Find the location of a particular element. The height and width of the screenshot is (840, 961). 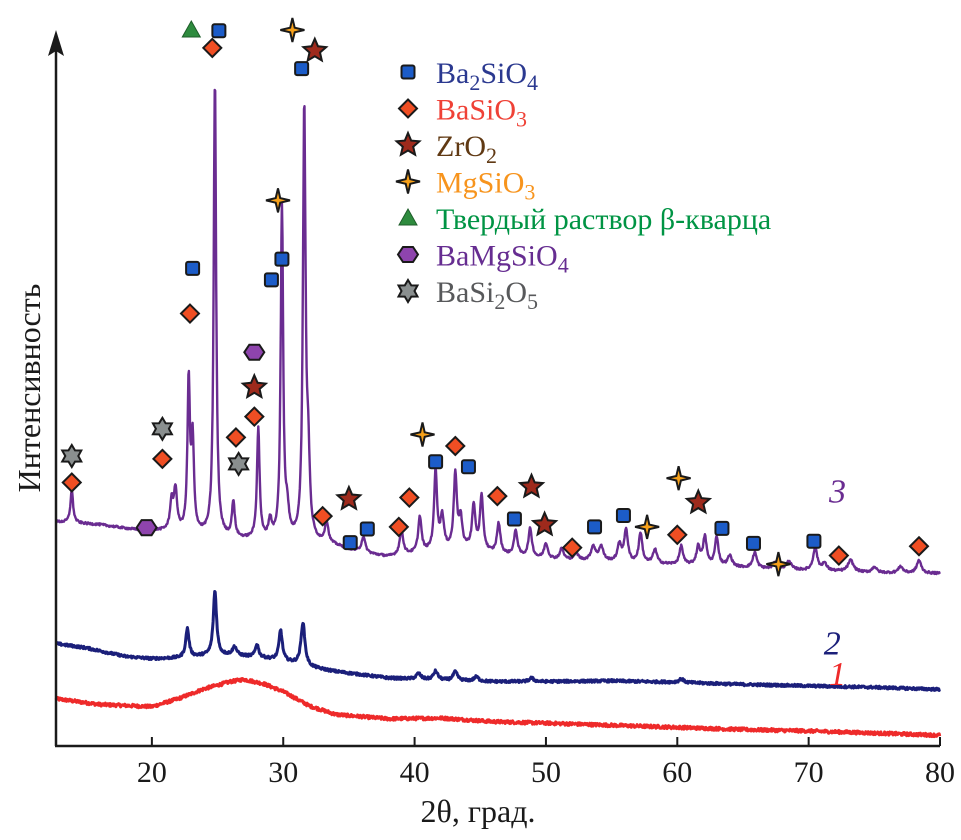

x-tick-label: 20 is located at coordinates (152, 772).